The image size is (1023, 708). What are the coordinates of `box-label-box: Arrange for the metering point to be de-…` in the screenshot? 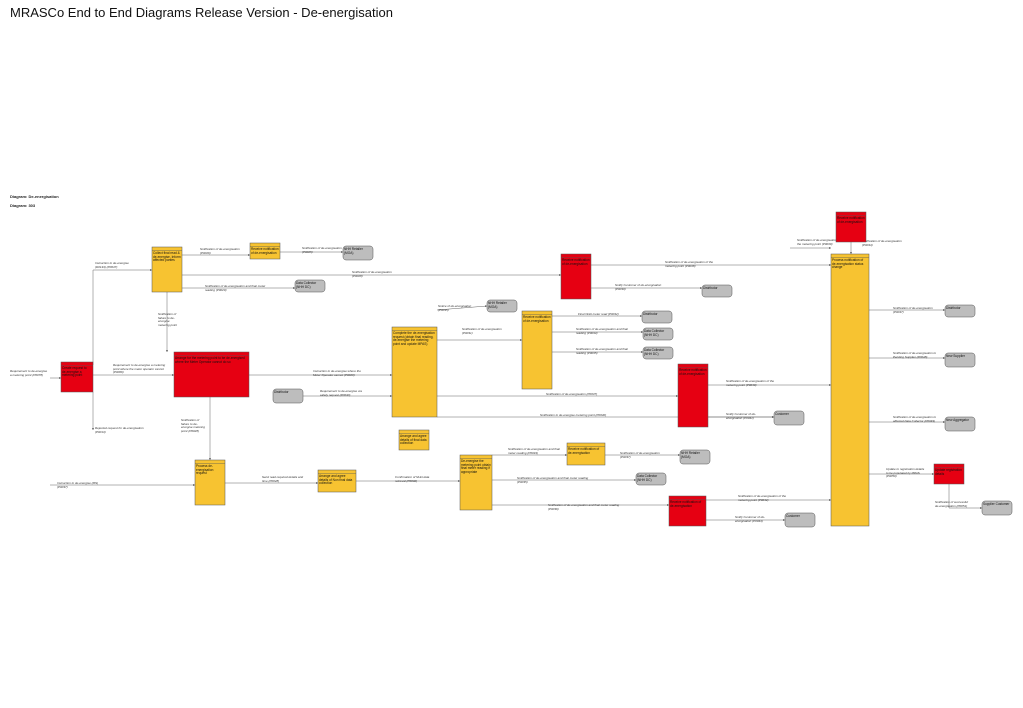 It's located at (210, 359).